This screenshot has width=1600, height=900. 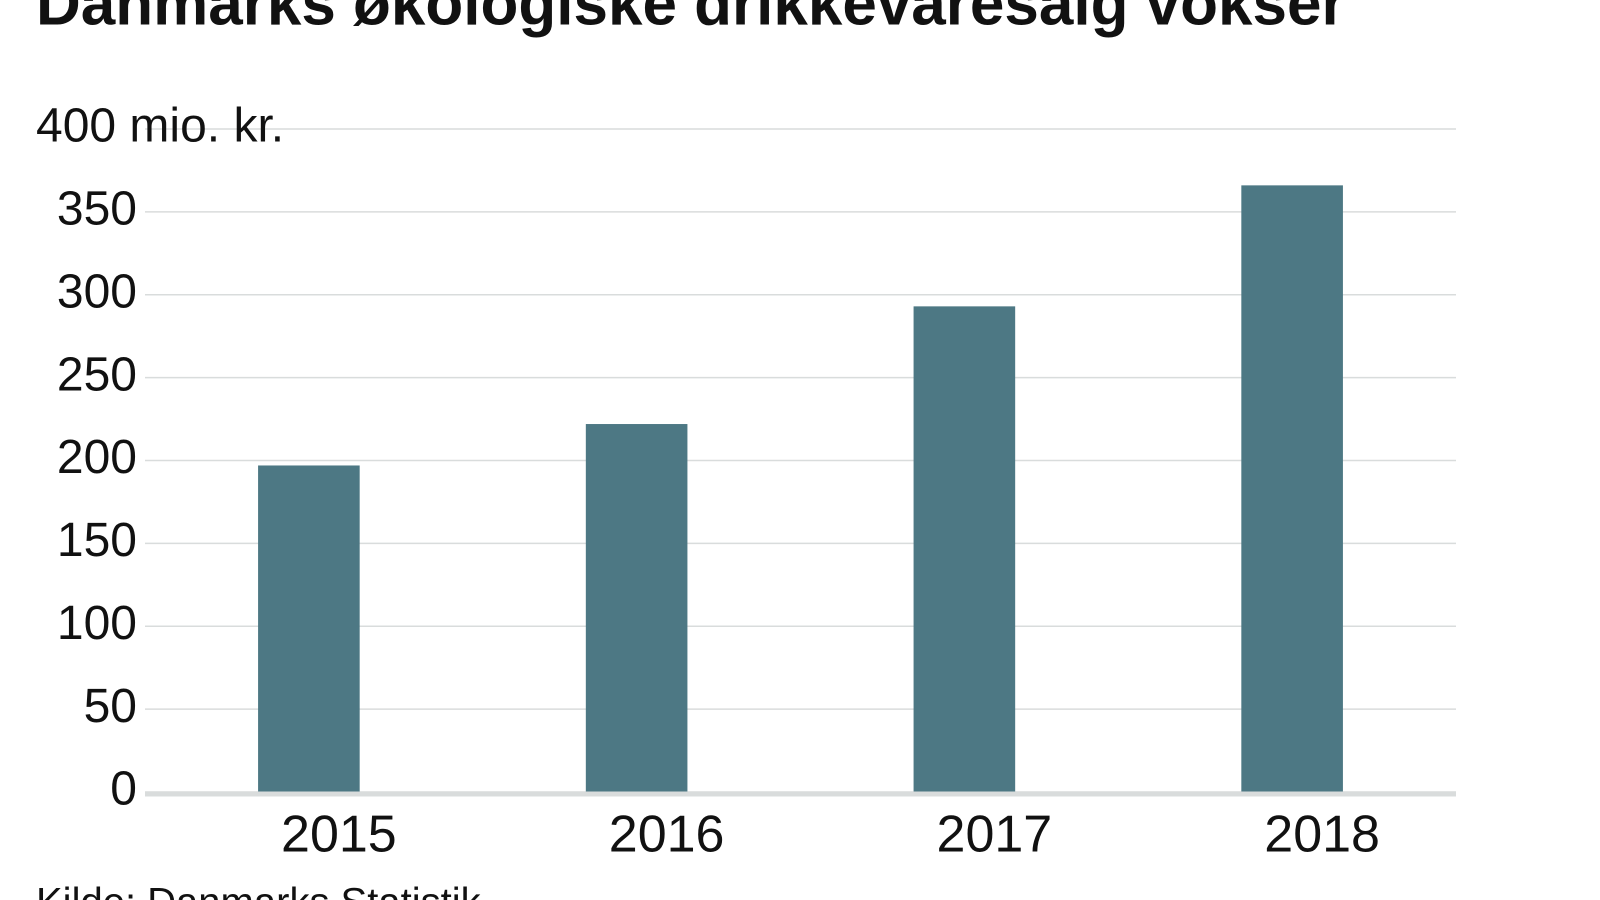 I want to click on x-tick-label: 2015, so click(x=339, y=835).